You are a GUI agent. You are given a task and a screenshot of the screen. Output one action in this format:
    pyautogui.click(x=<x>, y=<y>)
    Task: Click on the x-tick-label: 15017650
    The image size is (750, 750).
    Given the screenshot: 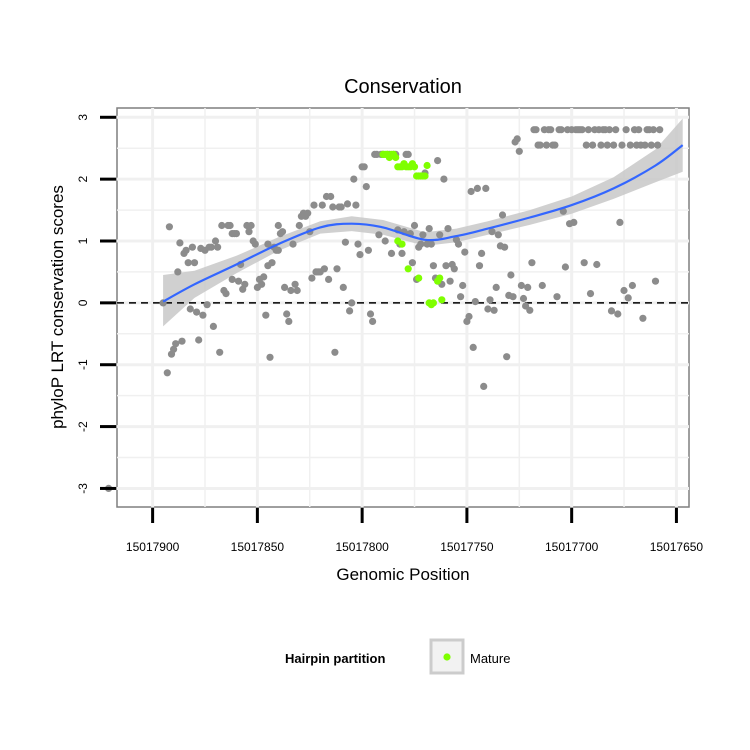 What is the action you would take?
    pyautogui.click(x=677, y=547)
    